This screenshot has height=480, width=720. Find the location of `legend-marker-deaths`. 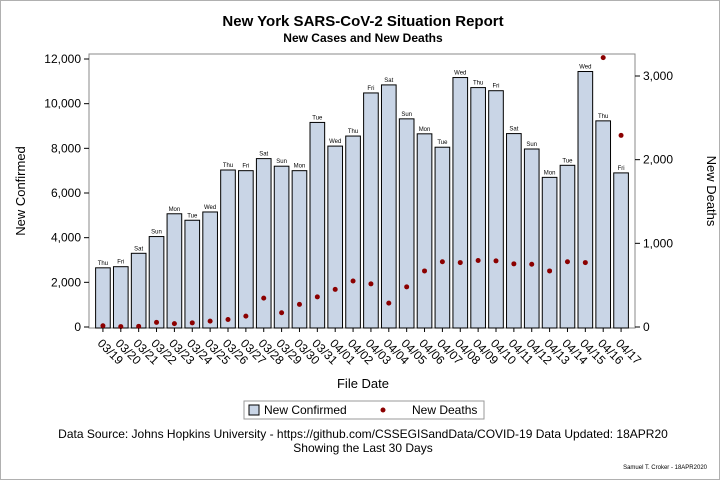

legend-marker-deaths is located at coordinates (383, 410).